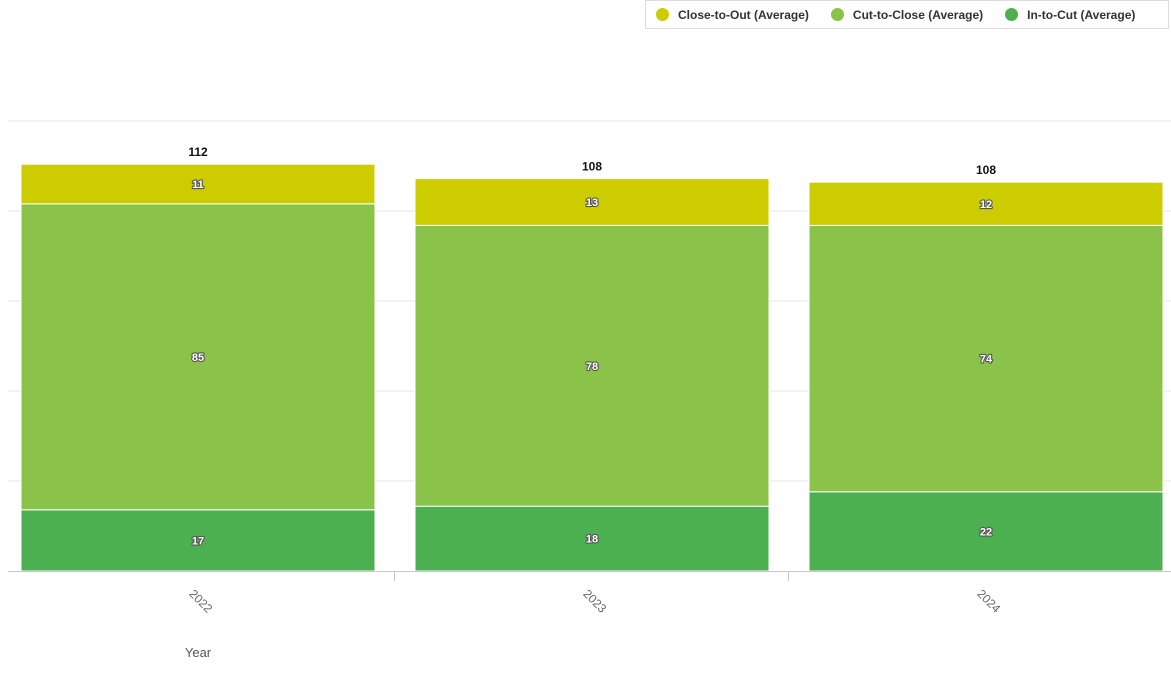 The height and width of the screenshot is (689, 1171). I want to click on legend-label-cut-to-close: Cut-to-Close (Average), so click(918, 14).